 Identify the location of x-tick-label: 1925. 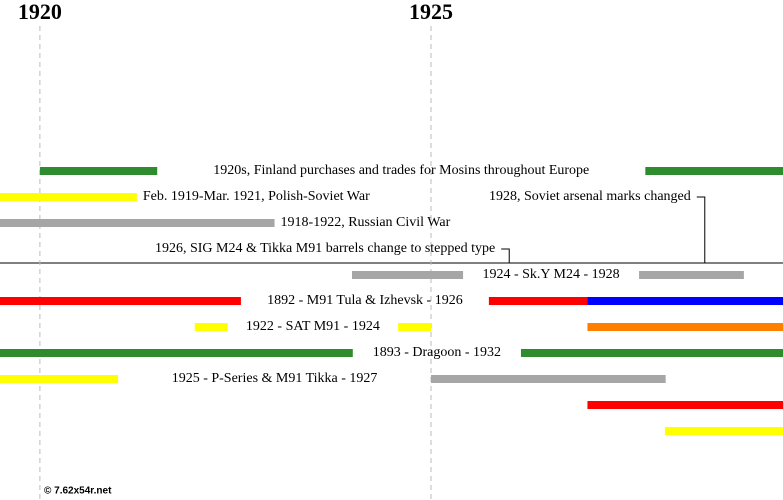
(431, 12).